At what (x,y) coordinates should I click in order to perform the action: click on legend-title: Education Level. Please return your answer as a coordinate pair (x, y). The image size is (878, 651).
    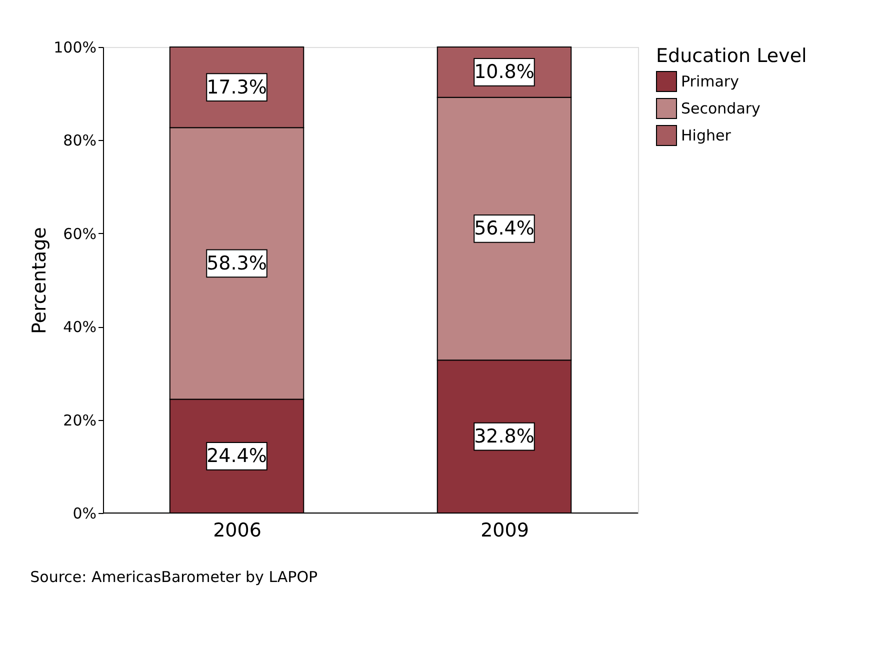
    Looking at the image, I should click on (731, 56).